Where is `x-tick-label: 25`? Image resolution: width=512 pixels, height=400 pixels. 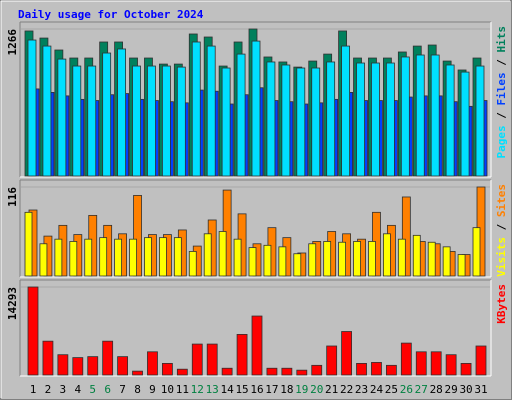 x-tick-label: 25 is located at coordinates (391, 389).